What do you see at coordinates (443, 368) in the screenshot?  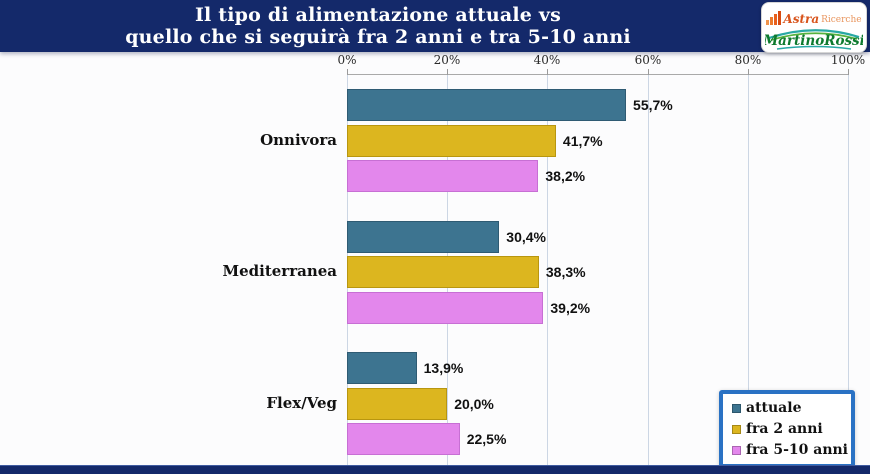 I see `value-label: 13,9%` at bounding box center [443, 368].